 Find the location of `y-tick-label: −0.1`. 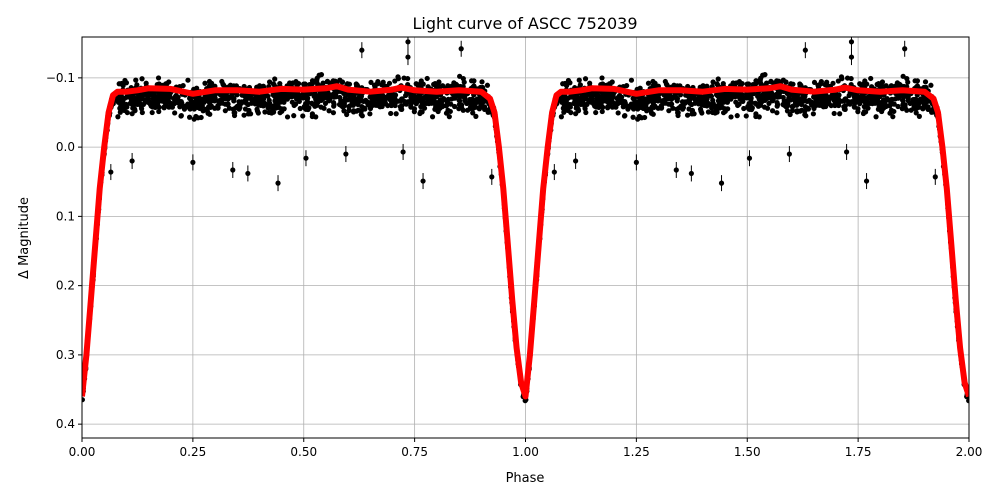

y-tick-label: −0.1 is located at coordinates (60, 78).